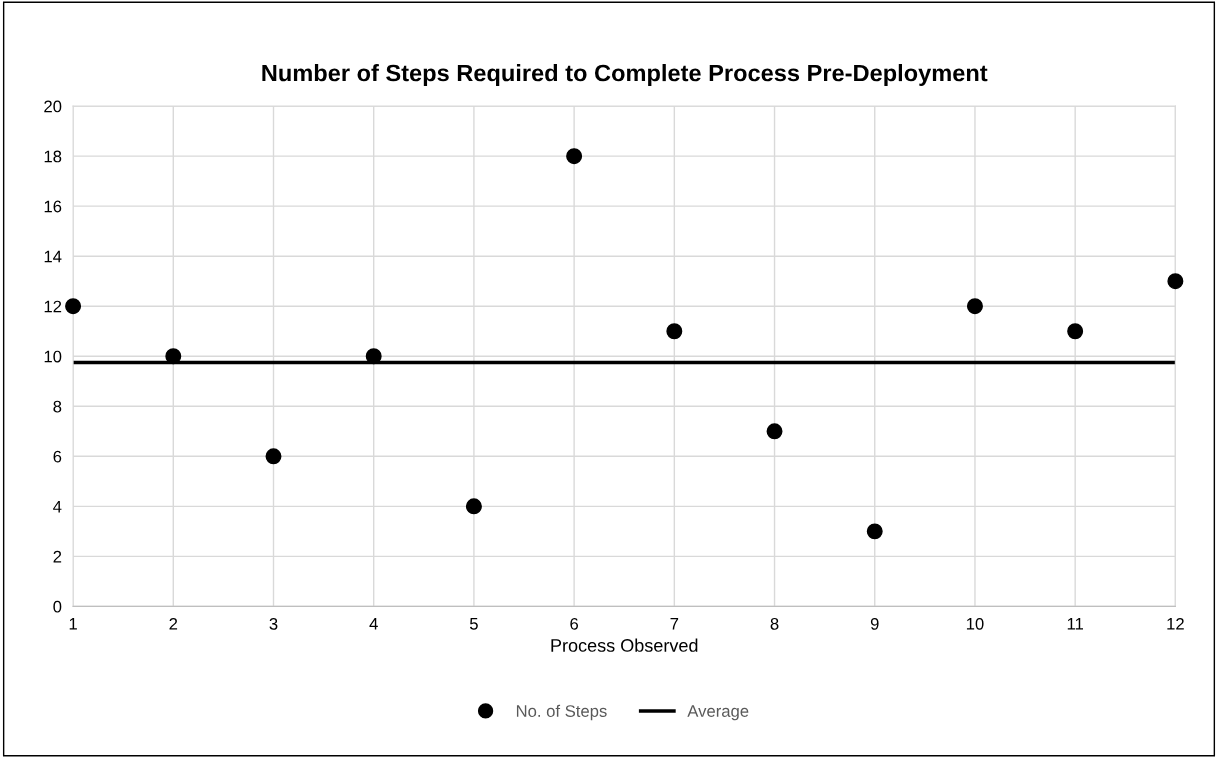 This screenshot has width=1218, height=758. Describe the element at coordinates (57, 406) in the screenshot. I see `y-tick-label: 8` at that location.